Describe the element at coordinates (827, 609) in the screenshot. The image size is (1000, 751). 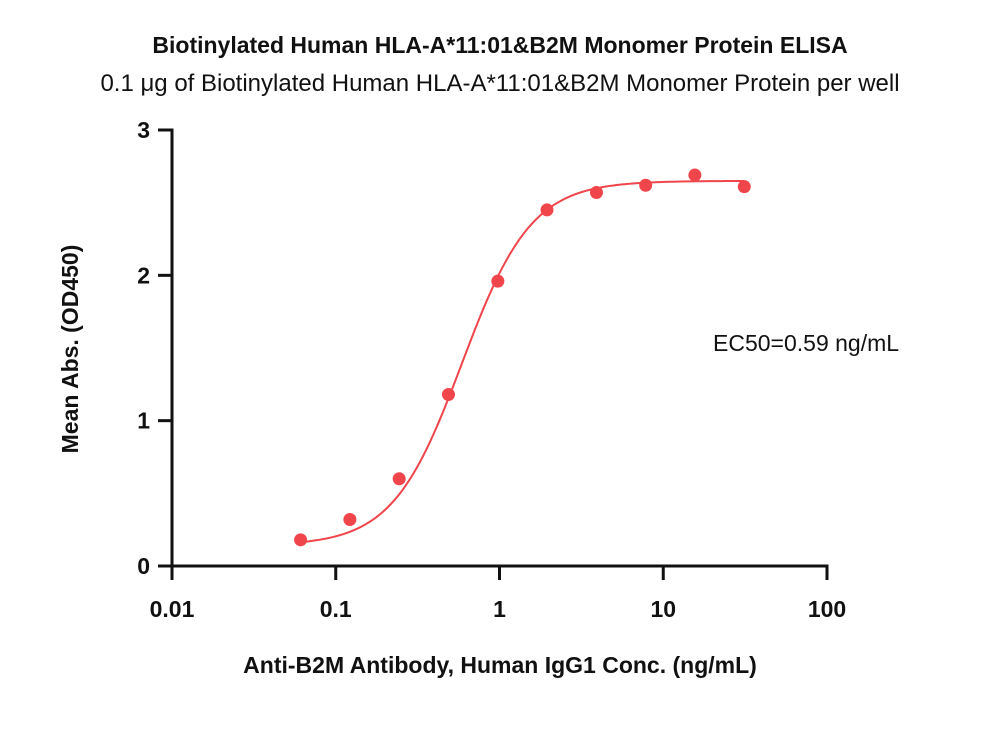
I see `x-tick-label: 100` at that location.